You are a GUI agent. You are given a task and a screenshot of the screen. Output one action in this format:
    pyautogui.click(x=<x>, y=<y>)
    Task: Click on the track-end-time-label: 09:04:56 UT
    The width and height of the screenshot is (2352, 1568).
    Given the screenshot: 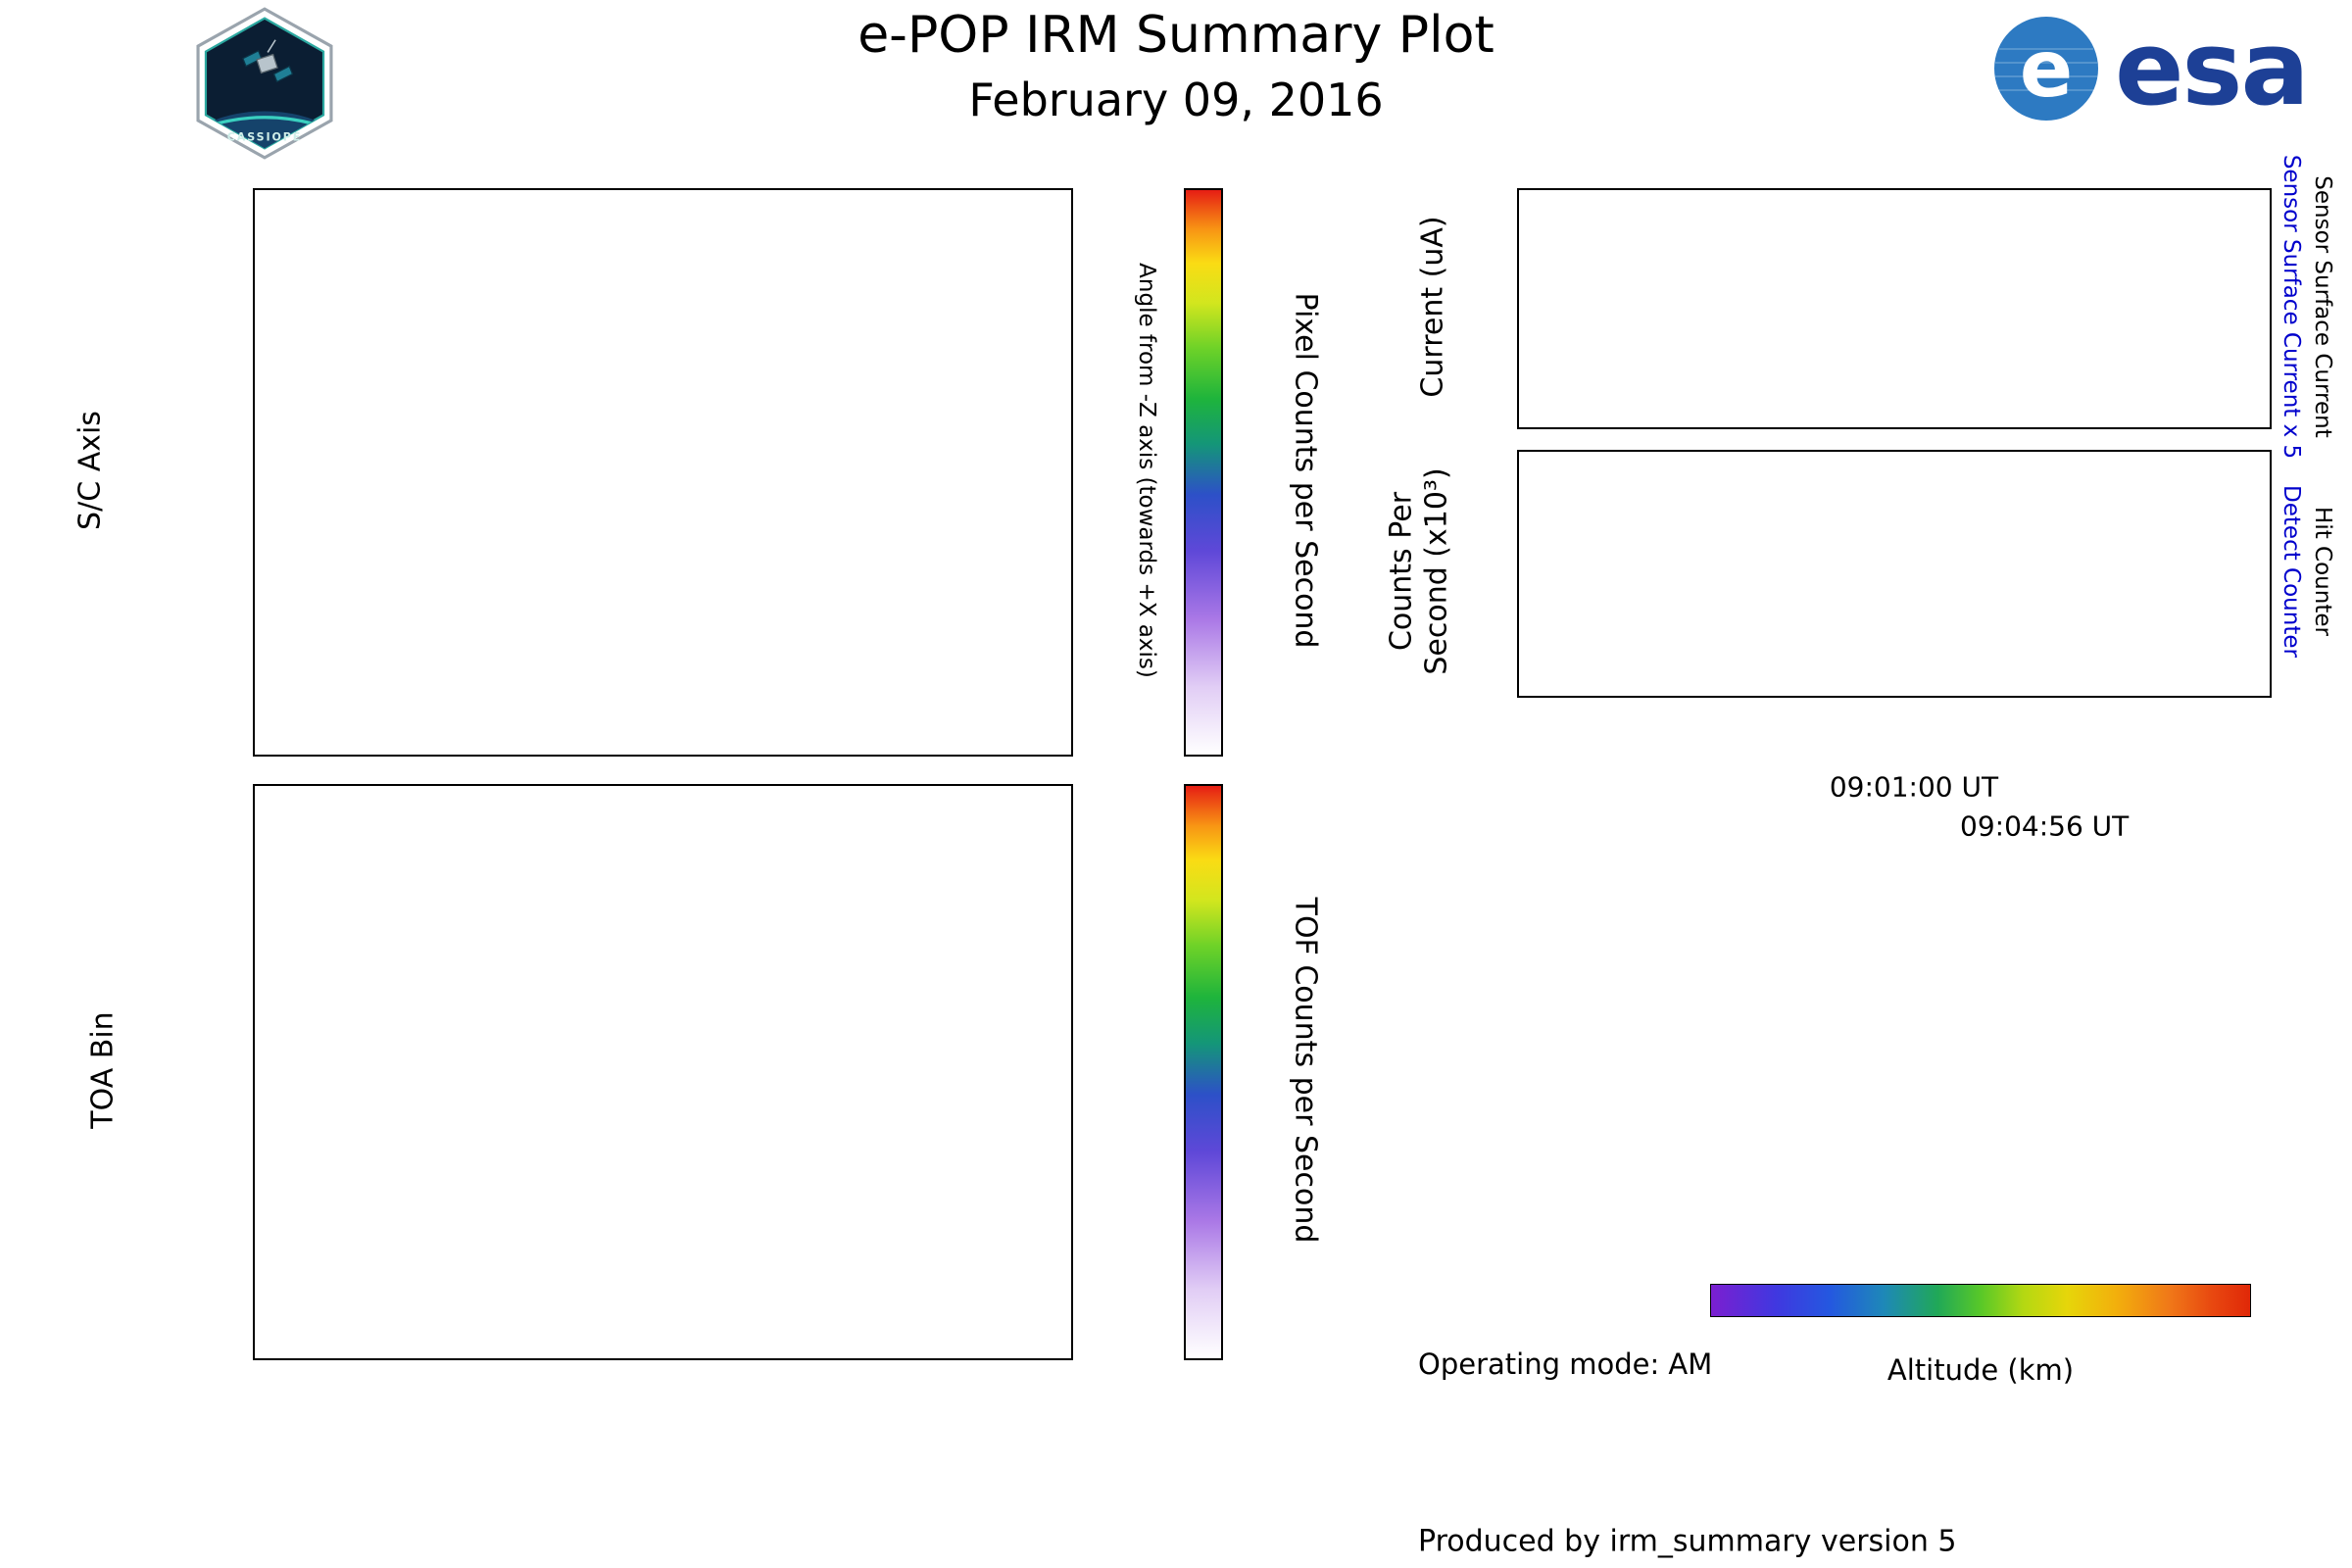 What is the action you would take?
    pyautogui.click(x=2045, y=826)
    